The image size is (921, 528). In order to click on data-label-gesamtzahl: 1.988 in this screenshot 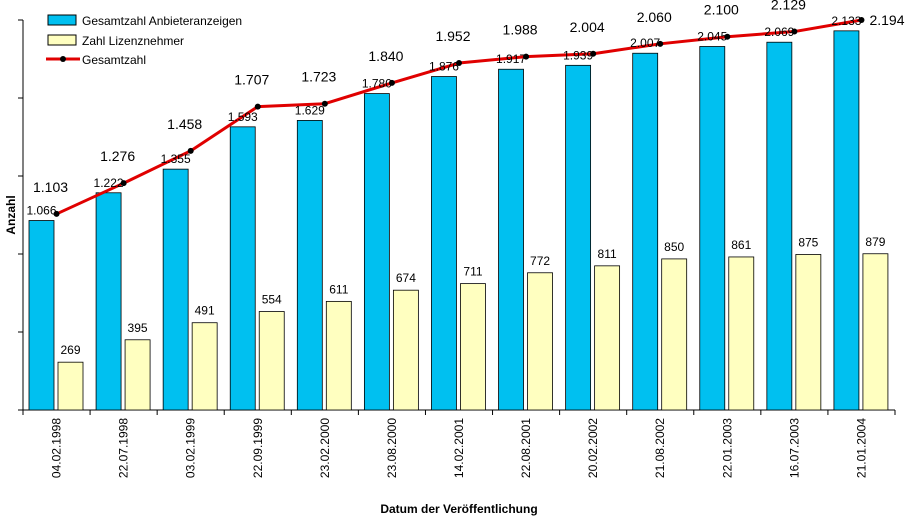, I will do `click(520, 30)`.